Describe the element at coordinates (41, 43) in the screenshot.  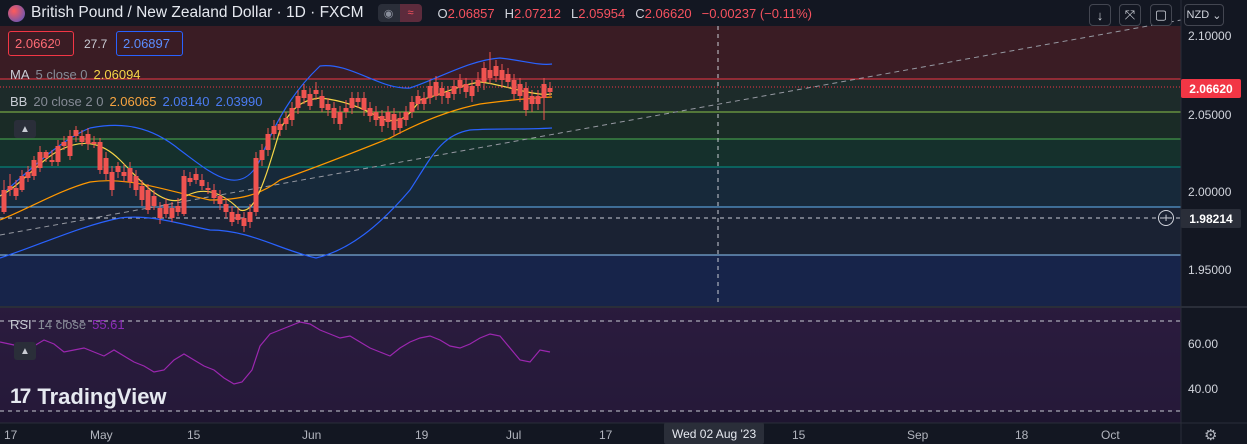
I see `sell-price-box: 2.0662 0` at that location.